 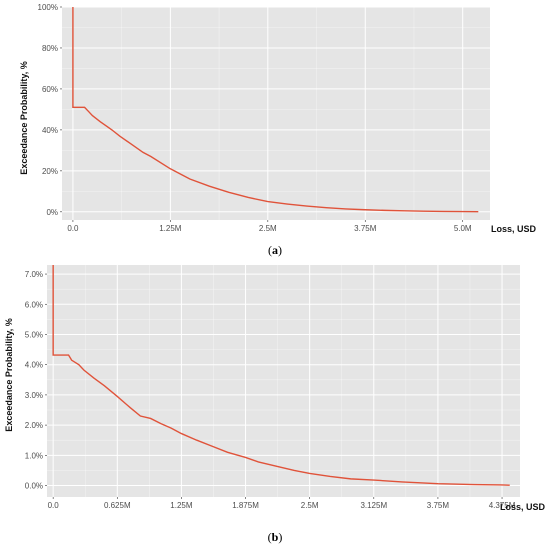 What do you see at coordinates (52, 212) in the screenshot?
I see `y-tick-label: 0%` at bounding box center [52, 212].